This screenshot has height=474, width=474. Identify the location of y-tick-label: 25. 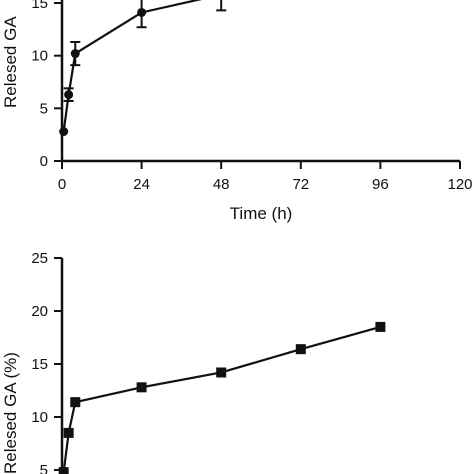
(39, 258).